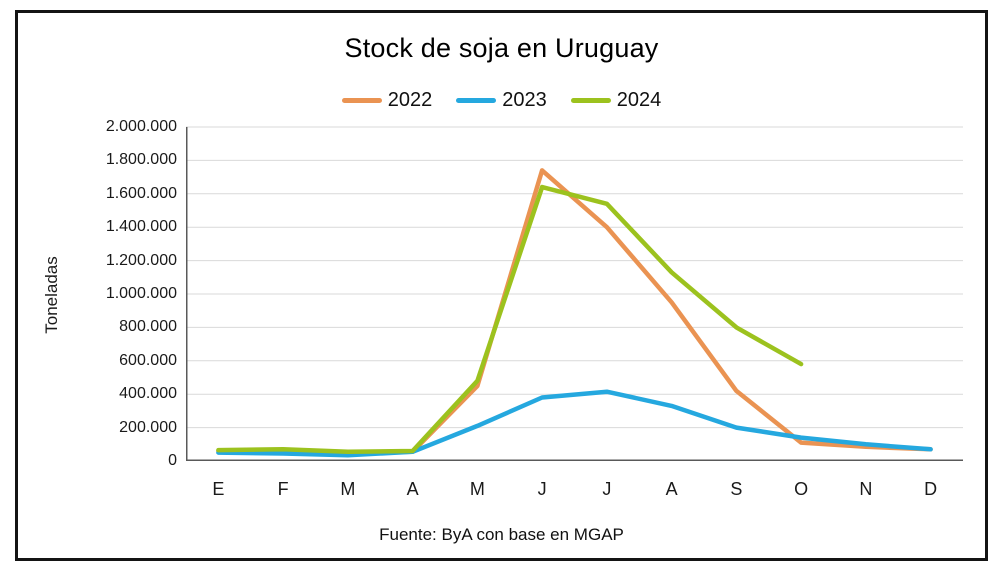  I want to click on legend-item-2024: 2024, so click(616, 100).